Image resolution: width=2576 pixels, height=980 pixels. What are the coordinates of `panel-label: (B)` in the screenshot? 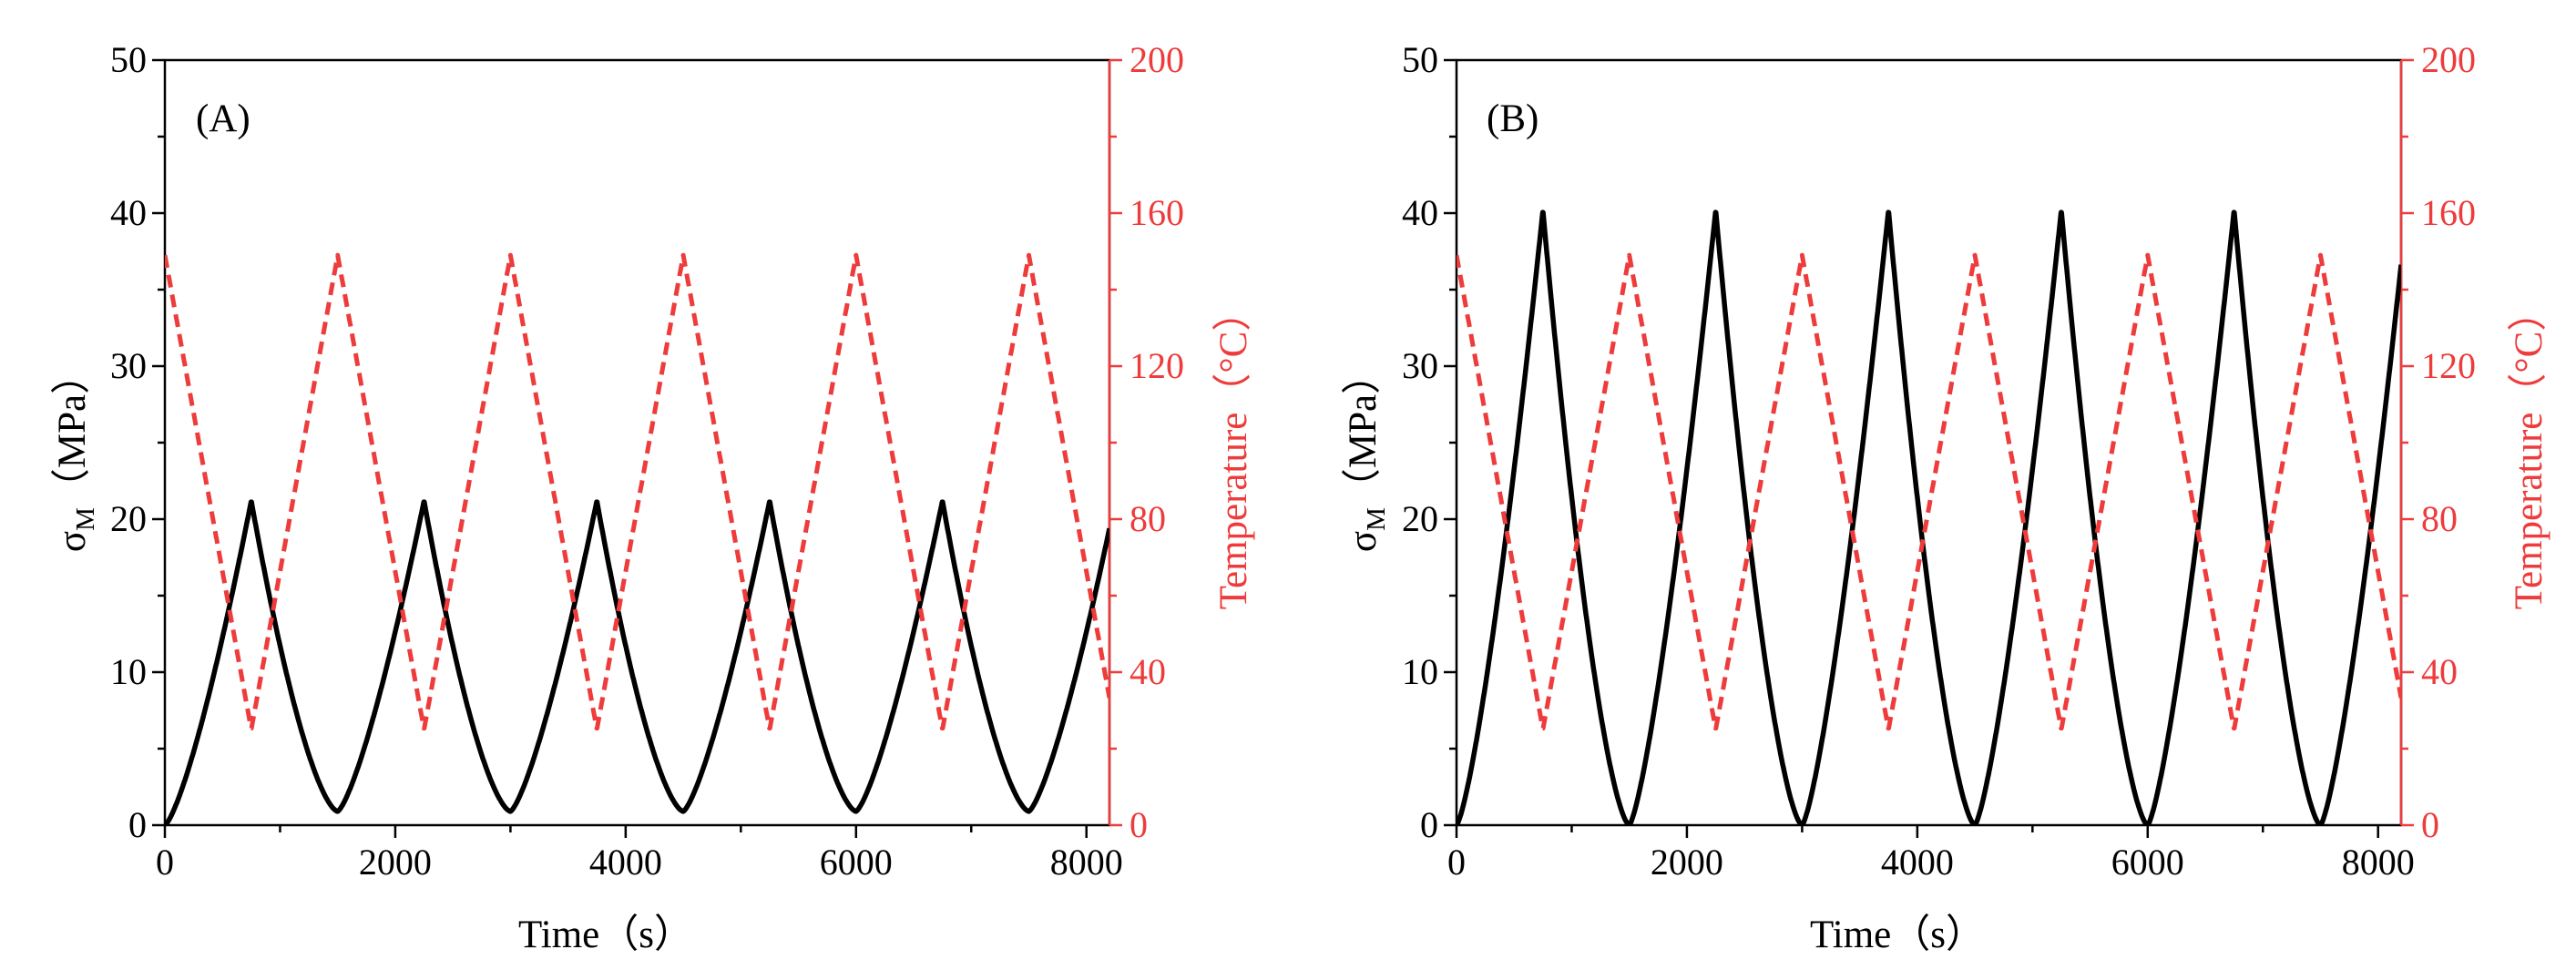 It's located at (1512, 119).